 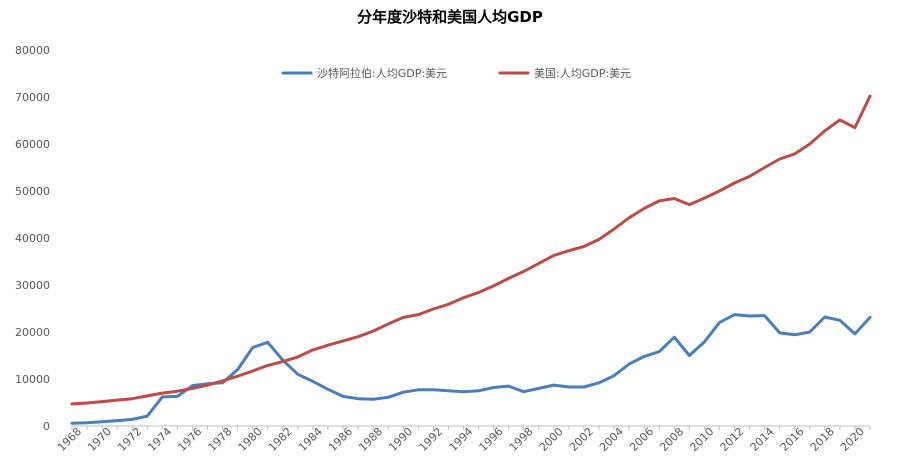 What do you see at coordinates (32, 332) in the screenshot?
I see `y-tick-label: 20000` at bounding box center [32, 332].